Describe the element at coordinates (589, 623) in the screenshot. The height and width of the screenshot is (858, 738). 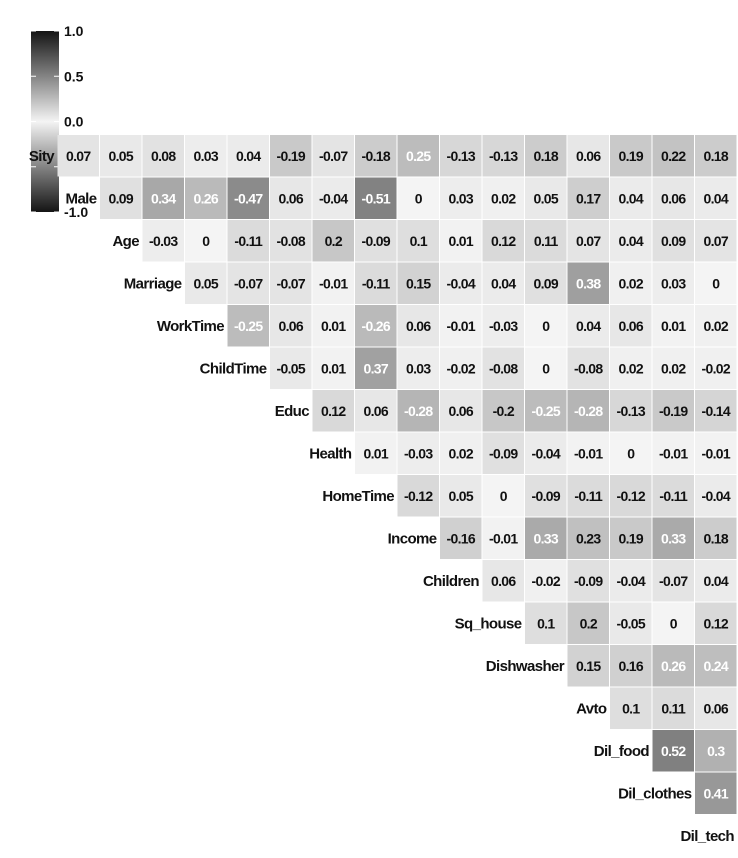
I see `cell-value: 0.2` at that location.